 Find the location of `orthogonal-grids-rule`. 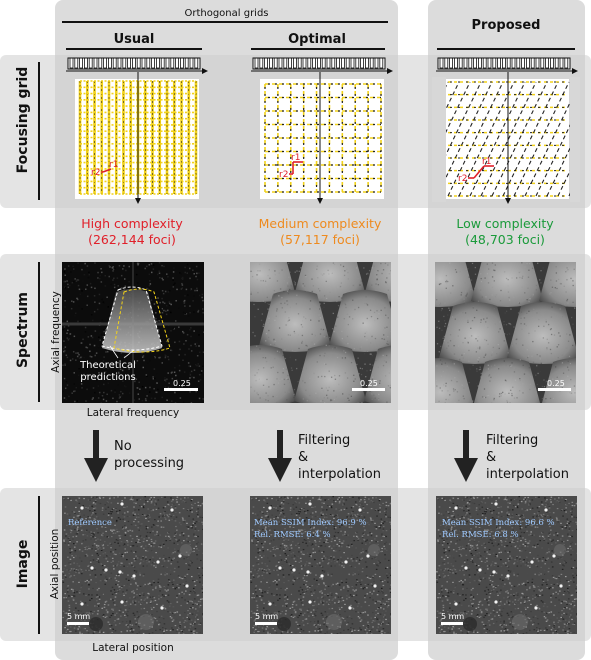

orthogonal-grids-rule is located at coordinates (225, 22).